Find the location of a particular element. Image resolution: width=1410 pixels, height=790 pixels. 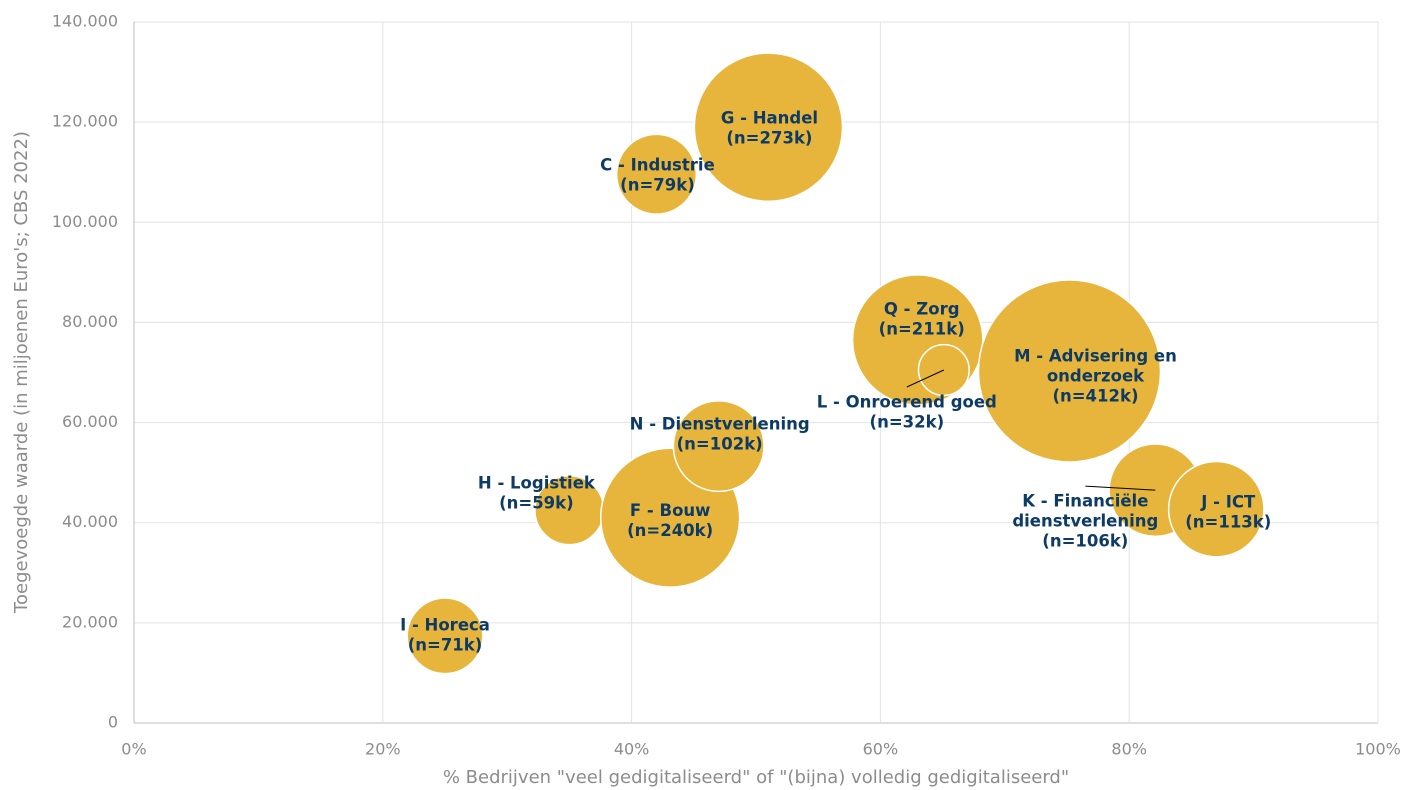

bubble-label: (n=240k) is located at coordinates (670, 530).